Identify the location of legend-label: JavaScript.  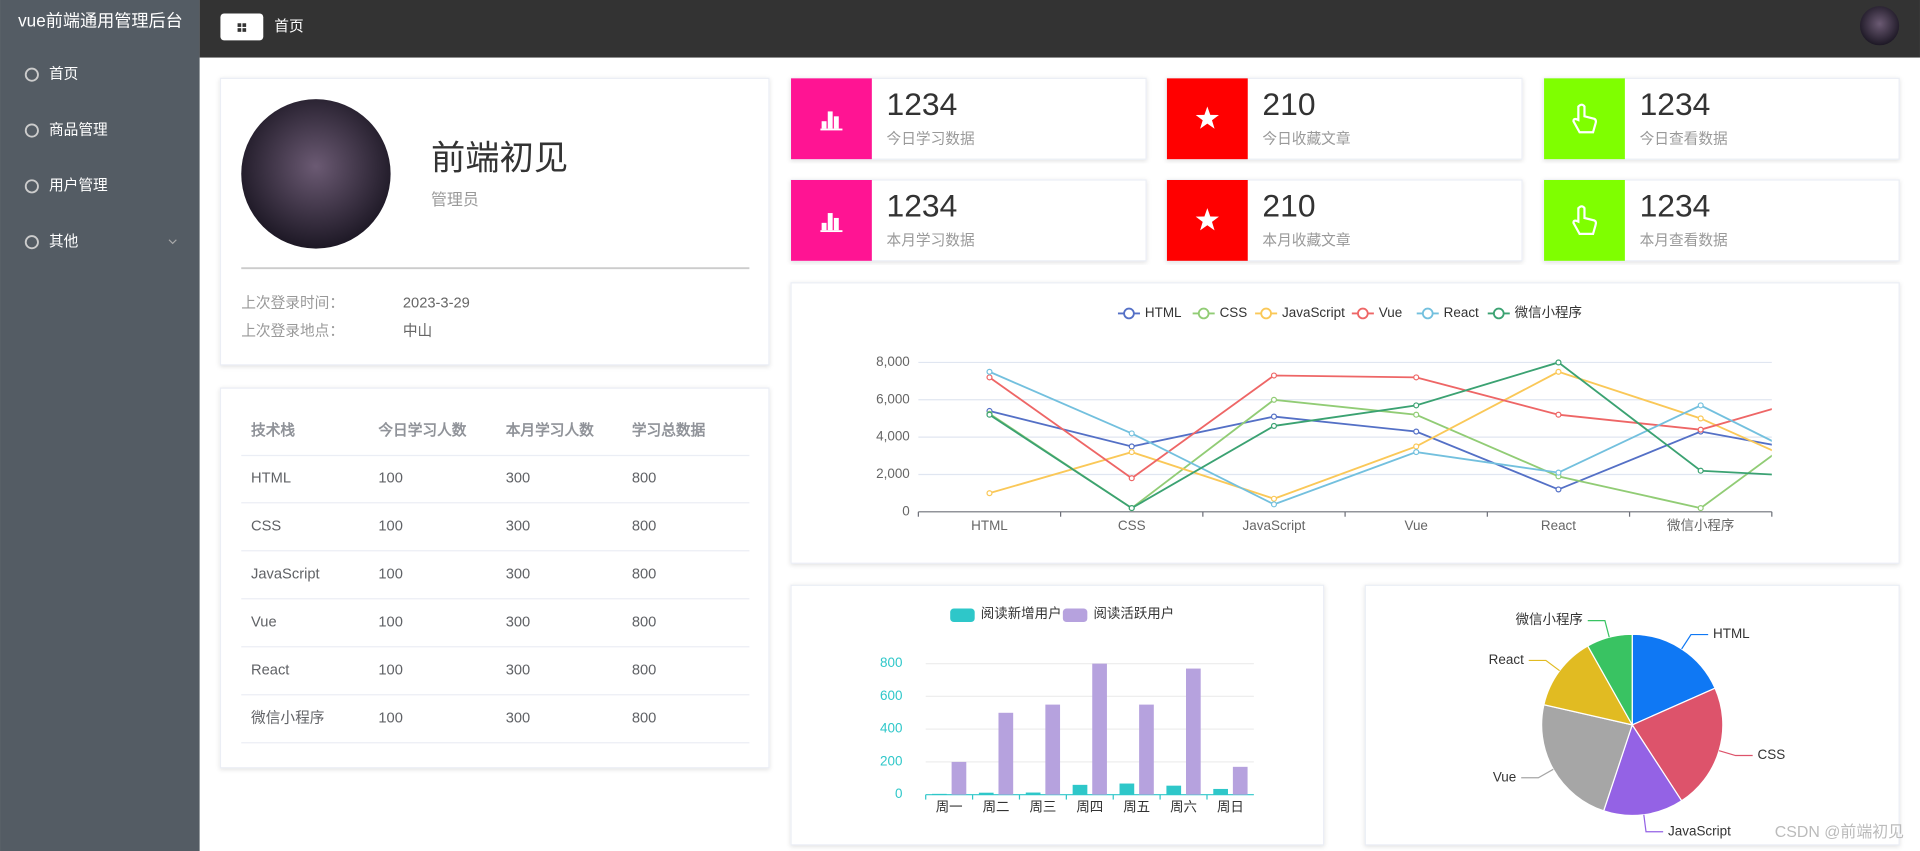
(1313, 312).